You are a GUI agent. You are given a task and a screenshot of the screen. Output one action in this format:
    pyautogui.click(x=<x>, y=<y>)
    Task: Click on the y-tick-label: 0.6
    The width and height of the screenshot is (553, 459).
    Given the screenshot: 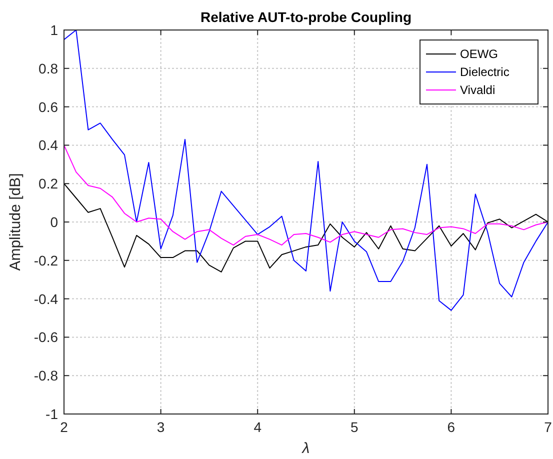 What is the action you would take?
    pyautogui.click(x=48, y=106)
    